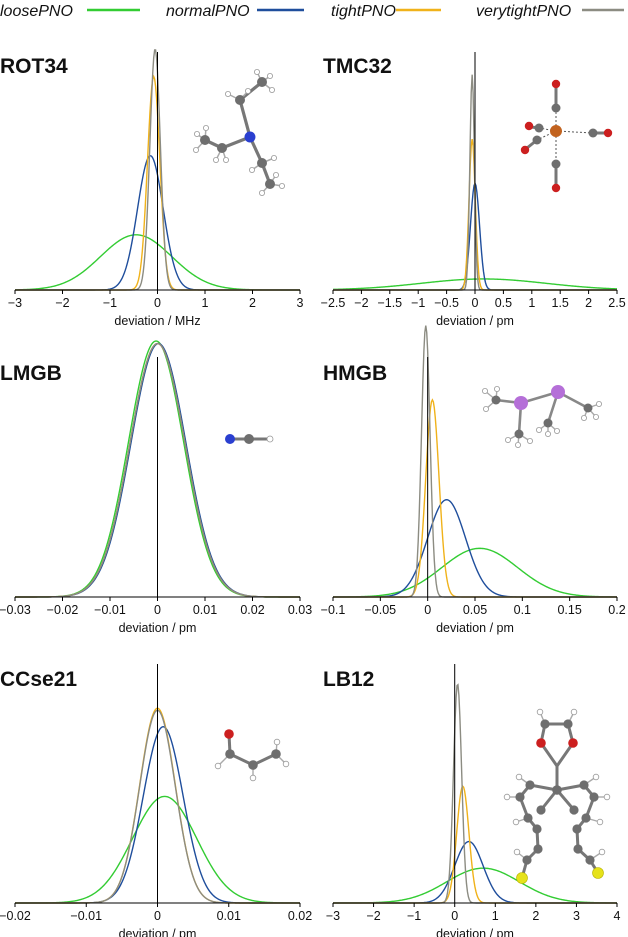 The image size is (628, 937). Describe the element at coordinates (557, 796) in the screenshot. I see `spiro-dithiophene-molecule` at that location.